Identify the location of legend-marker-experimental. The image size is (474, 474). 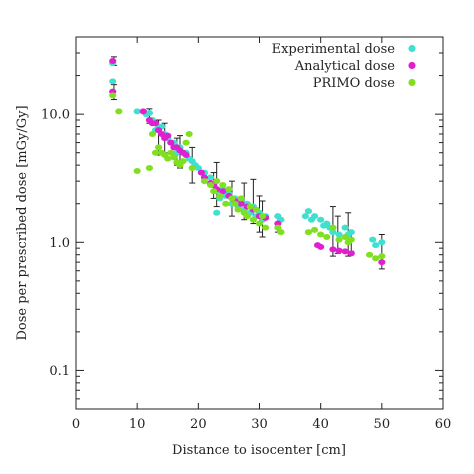
(412, 48).